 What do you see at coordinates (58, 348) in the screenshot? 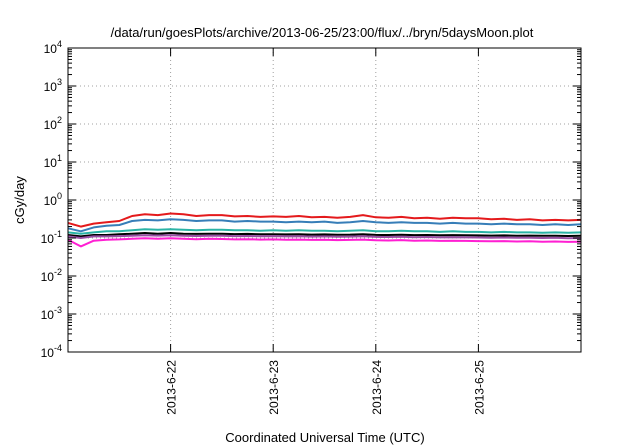
I see `y-tick-exponent: -4` at bounding box center [58, 348].